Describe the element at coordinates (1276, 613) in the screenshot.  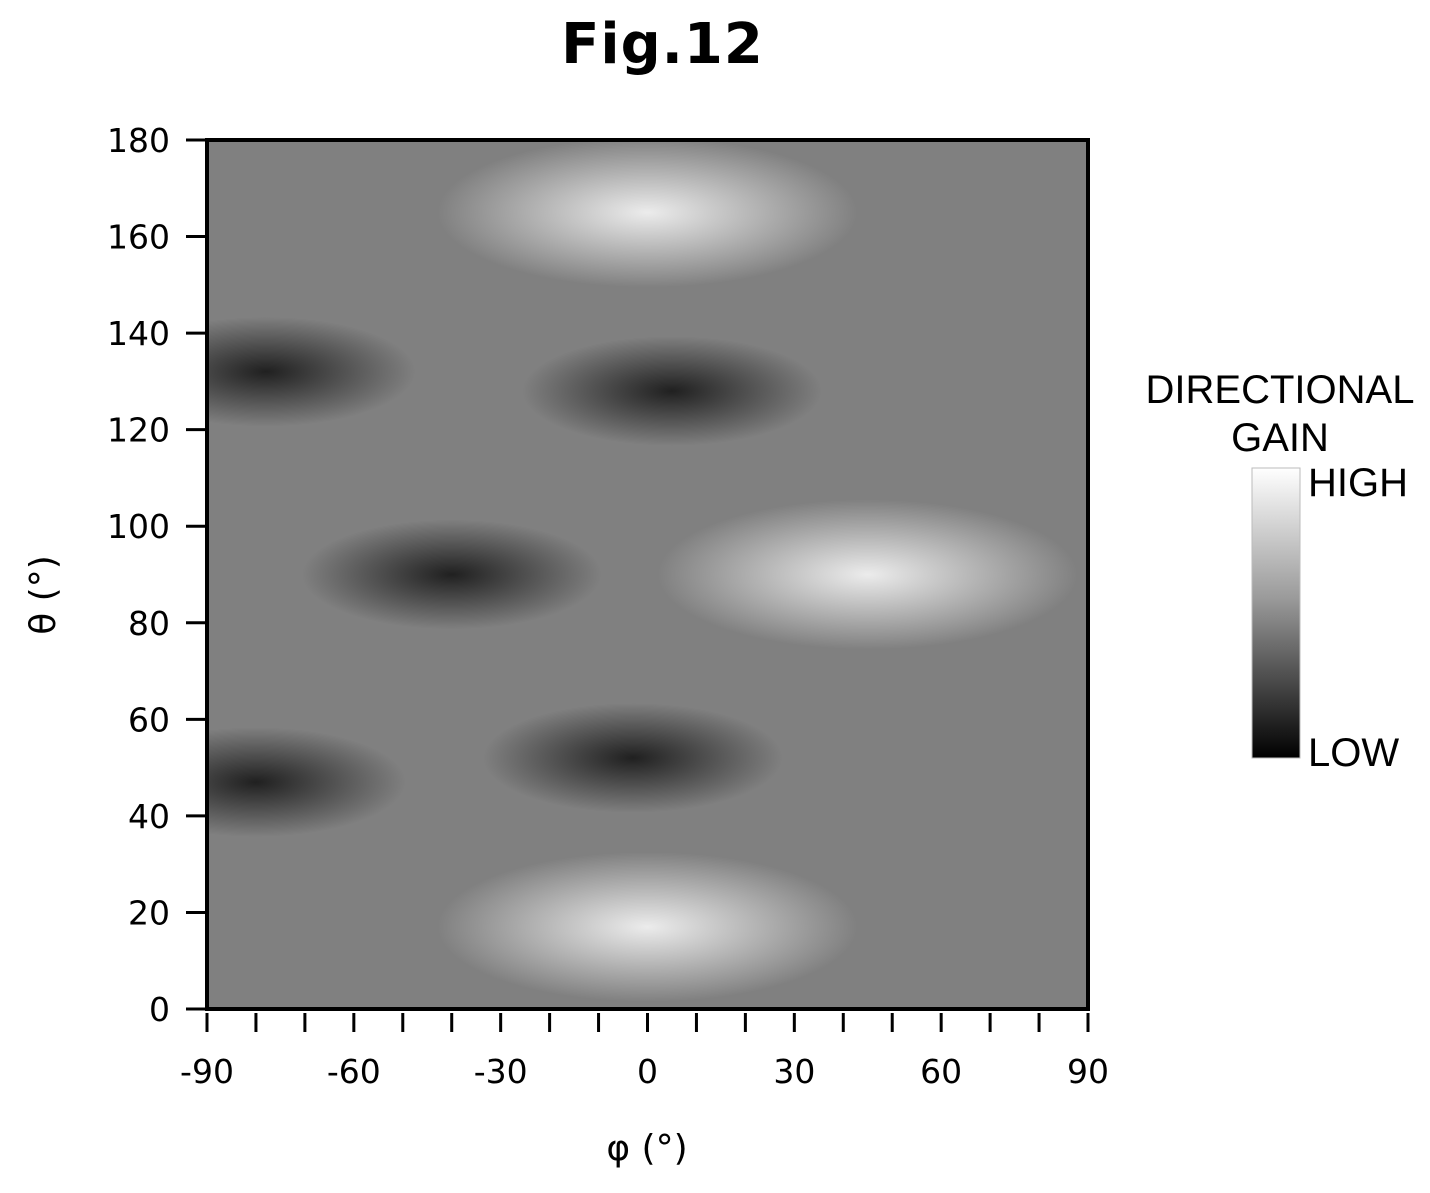
I see `colorbar-gradient` at that location.